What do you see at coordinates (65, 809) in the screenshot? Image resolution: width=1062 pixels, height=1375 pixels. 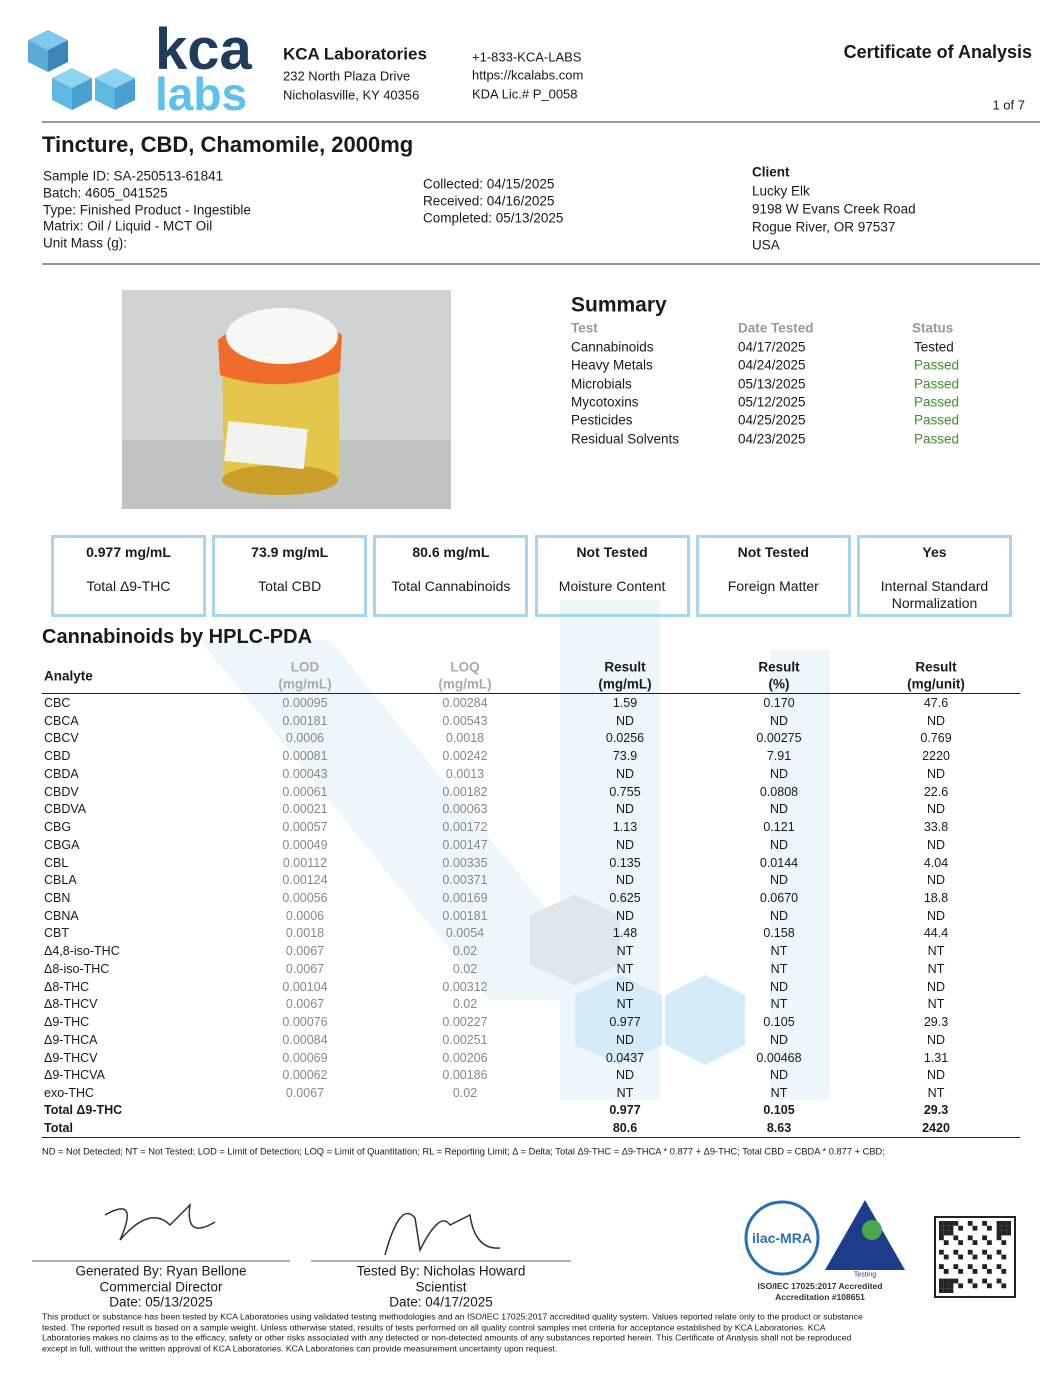 I see `analyte: CBDVA` at bounding box center [65, 809].